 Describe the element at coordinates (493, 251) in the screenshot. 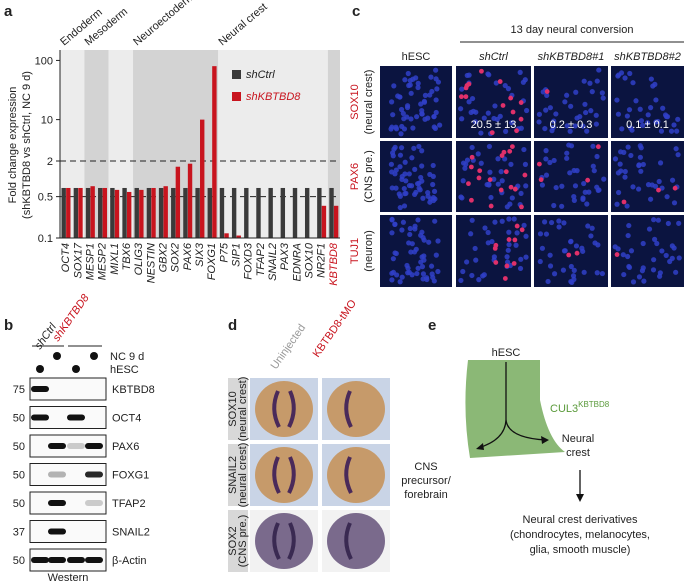

I see `micrograph` at that location.